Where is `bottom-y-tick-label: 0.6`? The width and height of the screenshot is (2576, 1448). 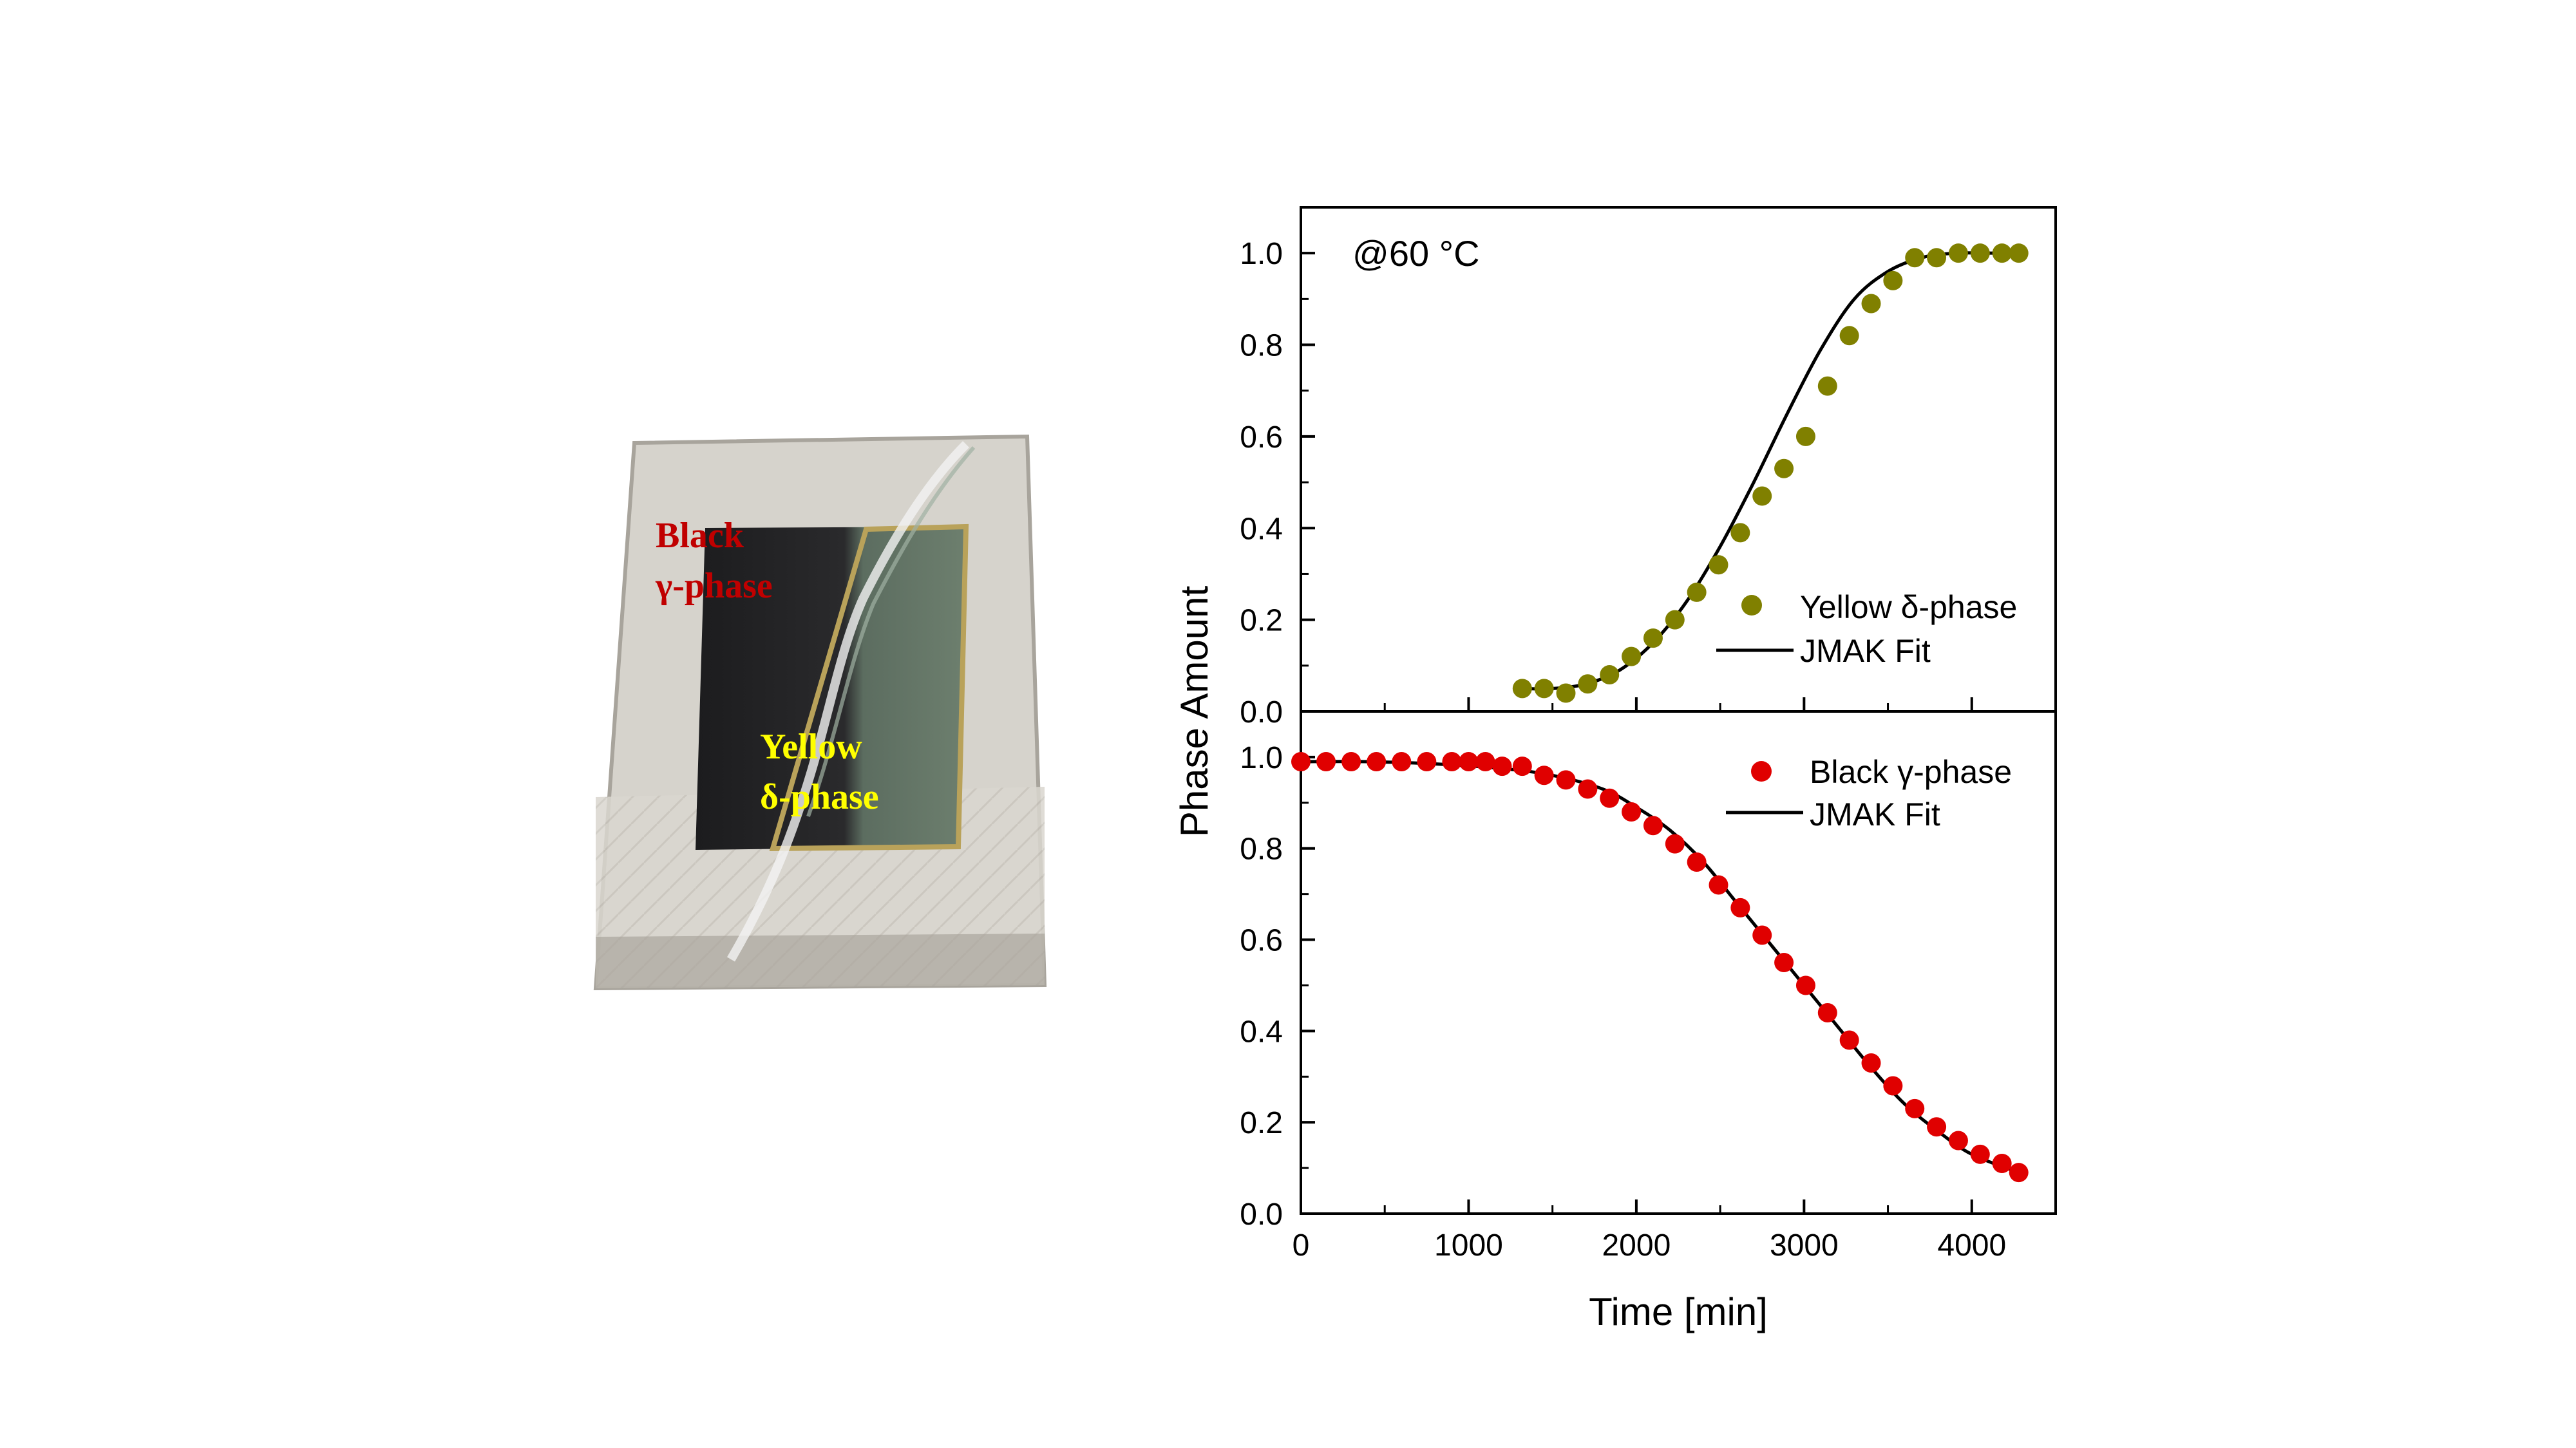 bottom-y-tick-label: 0.6 is located at coordinates (1261, 941).